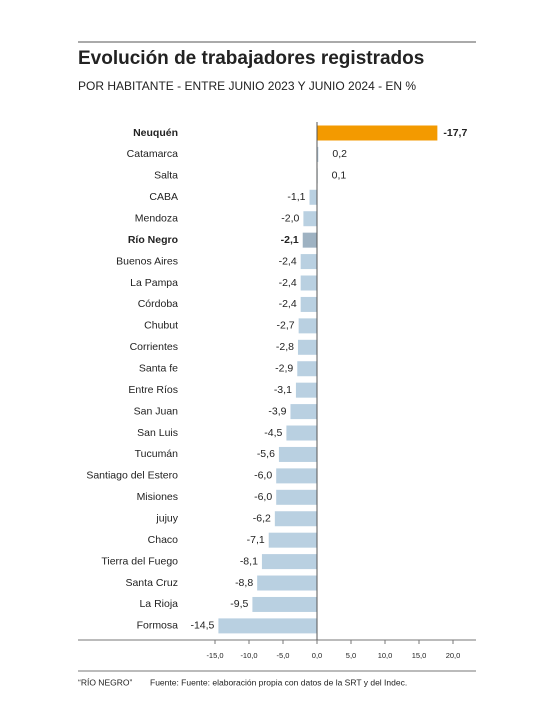 The image size is (543, 725). What do you see at coordinates (455, 133) in the screenshot?
I see `value-label: -17,7` at bounding box center [455, 133].